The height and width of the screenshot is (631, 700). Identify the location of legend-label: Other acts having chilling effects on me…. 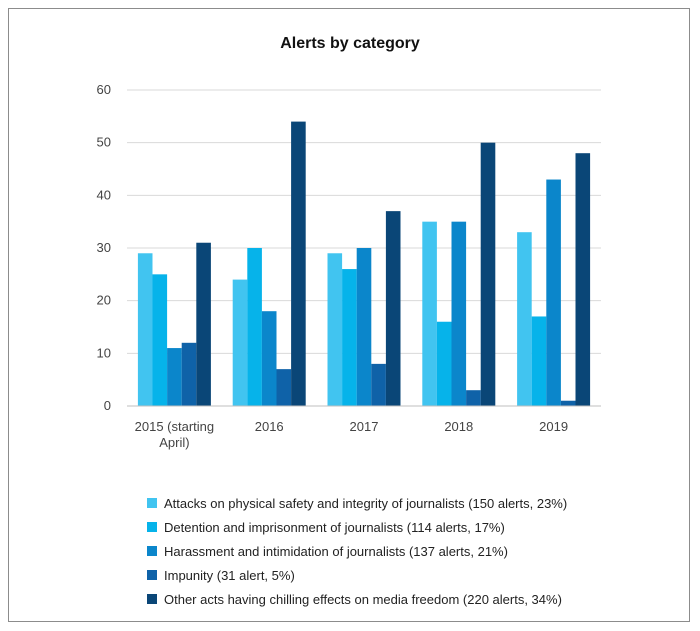
(363, 599).